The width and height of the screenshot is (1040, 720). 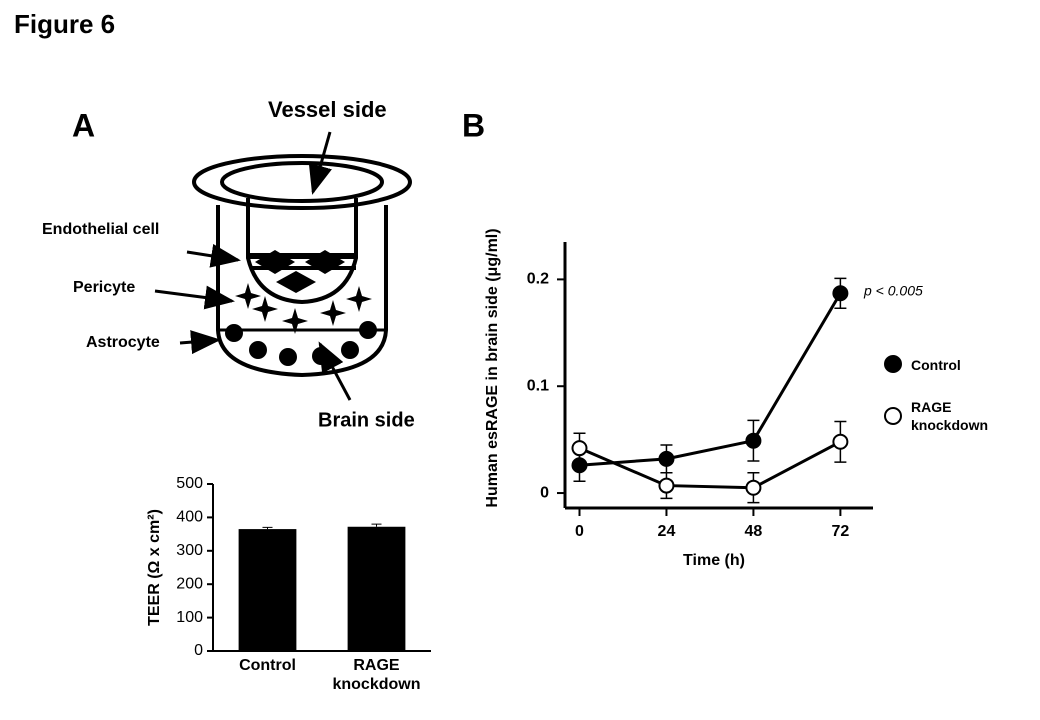 I want to click on y-axis-label: Human esRAGE in brain side (μg/ml), so click(x=492, y=367).